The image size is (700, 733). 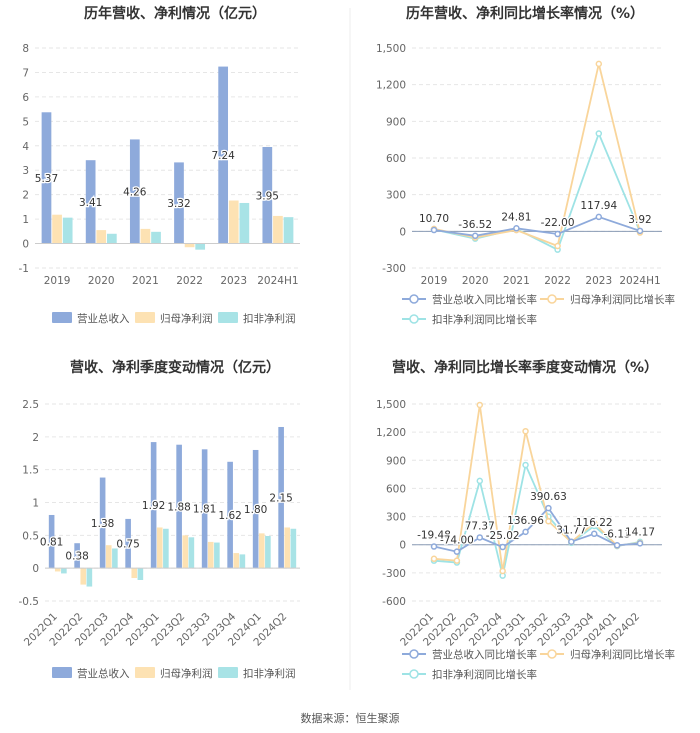 What do you see at coordinates (391, 433) in the screenshot?
I see `y-tick-label: 1,200` at bounding box center [391, 433].